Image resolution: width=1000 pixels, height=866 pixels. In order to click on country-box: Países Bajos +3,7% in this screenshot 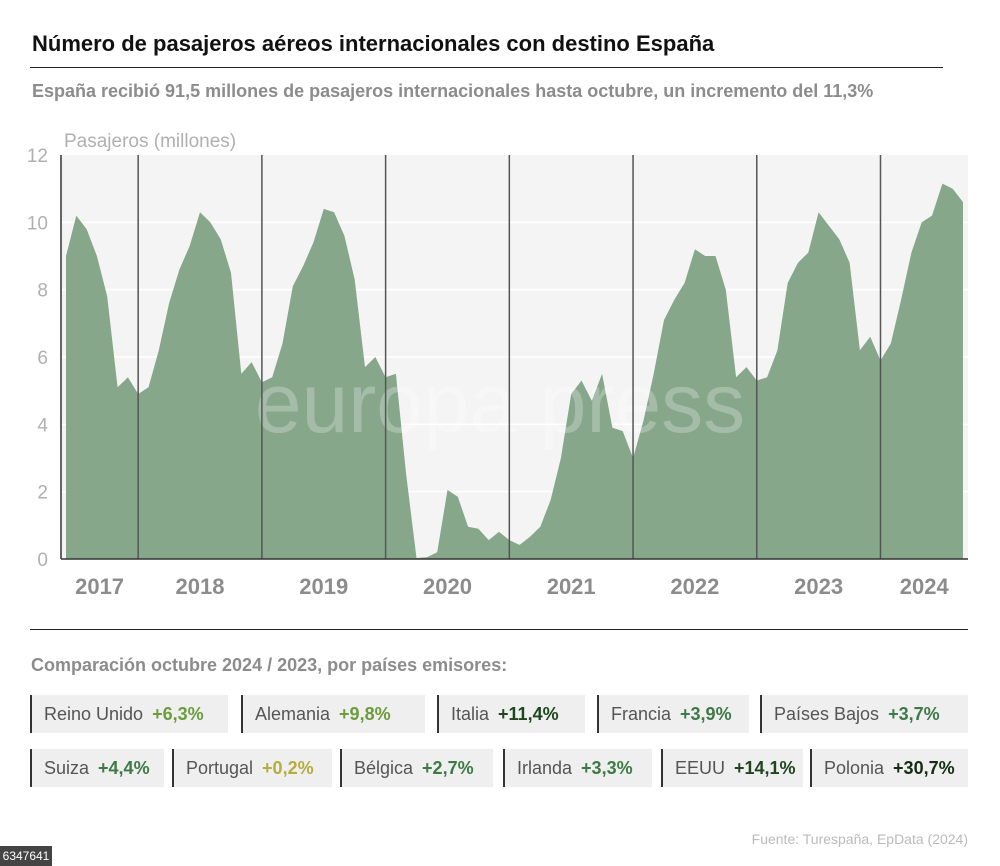, I will do `click(864, 714)`.